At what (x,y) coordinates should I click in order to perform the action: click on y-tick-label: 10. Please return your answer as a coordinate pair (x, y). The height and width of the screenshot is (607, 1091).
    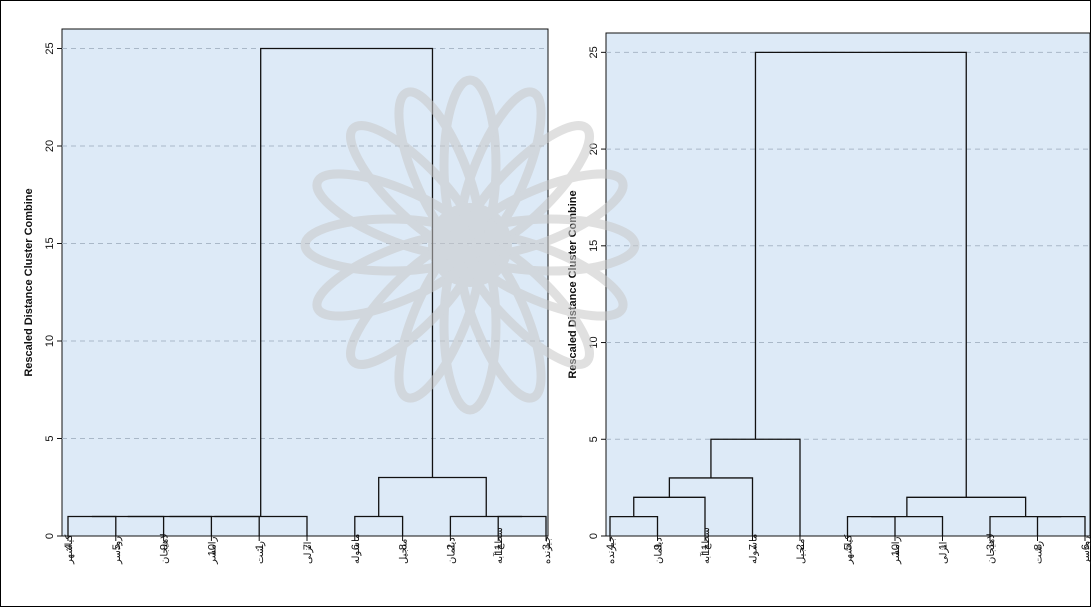
    Looking at the image, I should click on (50, 341).